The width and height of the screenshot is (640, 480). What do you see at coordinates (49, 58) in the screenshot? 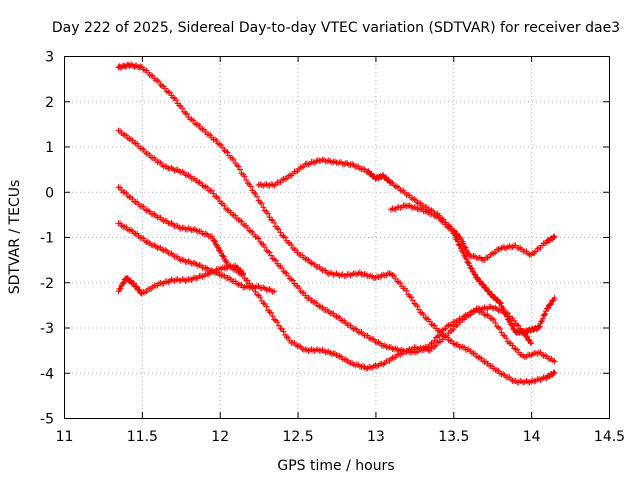
I see `y-tick-label: 3` at bounding box center [49, 58].